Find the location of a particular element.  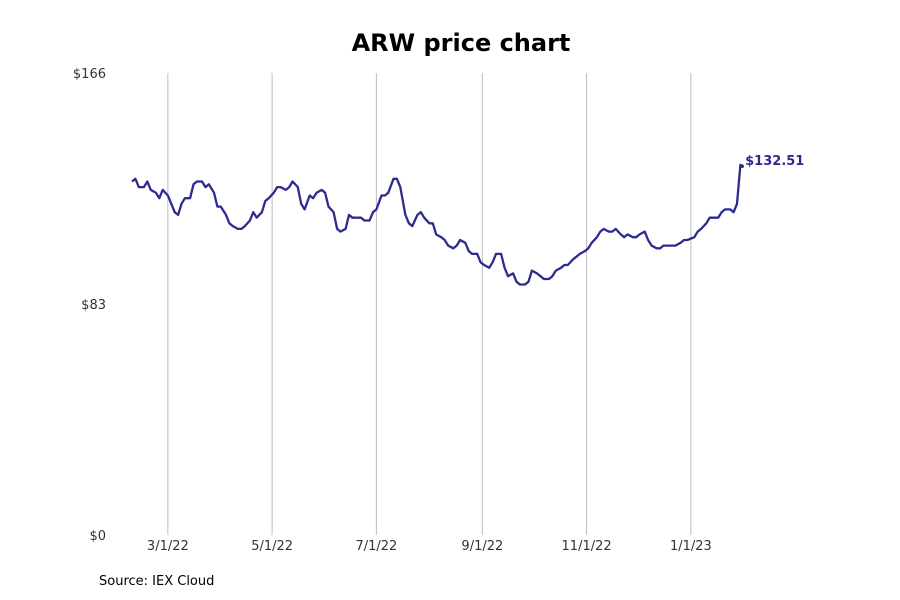

x-tick-label: 9/1/22 is located at coordinates (482, 546).